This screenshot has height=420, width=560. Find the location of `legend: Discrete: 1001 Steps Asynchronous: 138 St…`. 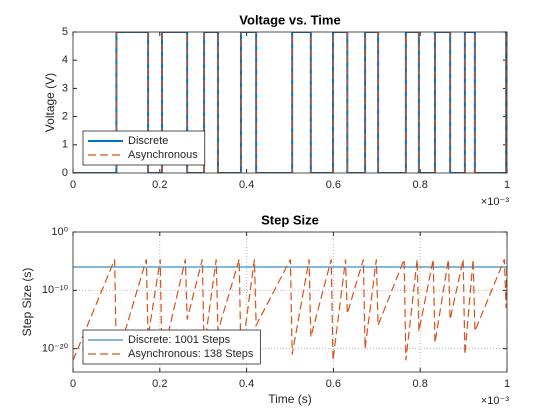

legend: Discrete: 1001 Steps Asynchronous: 138 St… is located at coordinates (171, 347).